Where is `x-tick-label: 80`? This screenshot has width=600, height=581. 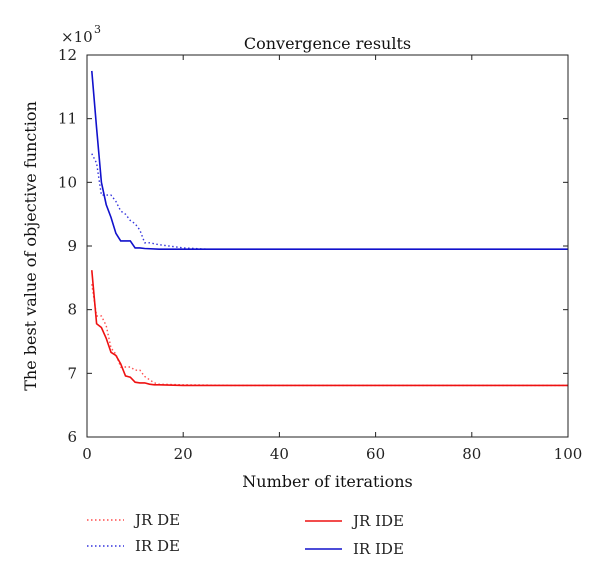 x-tick-label: 80 is located at coordinates (471, 454).